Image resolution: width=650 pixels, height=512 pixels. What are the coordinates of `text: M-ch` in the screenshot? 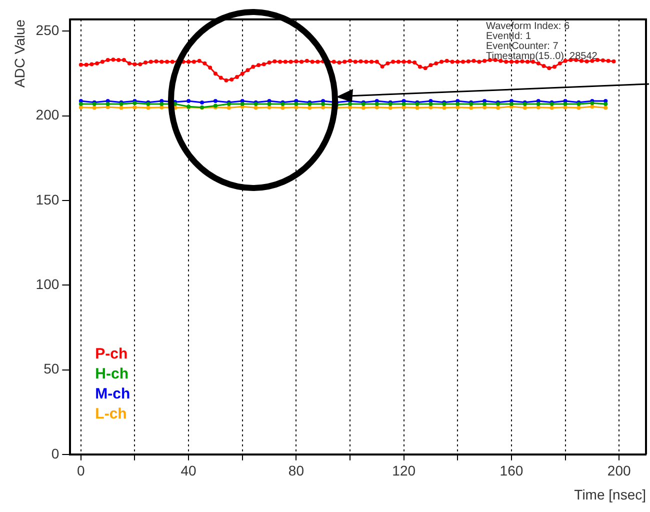 It's located at (112, 394).